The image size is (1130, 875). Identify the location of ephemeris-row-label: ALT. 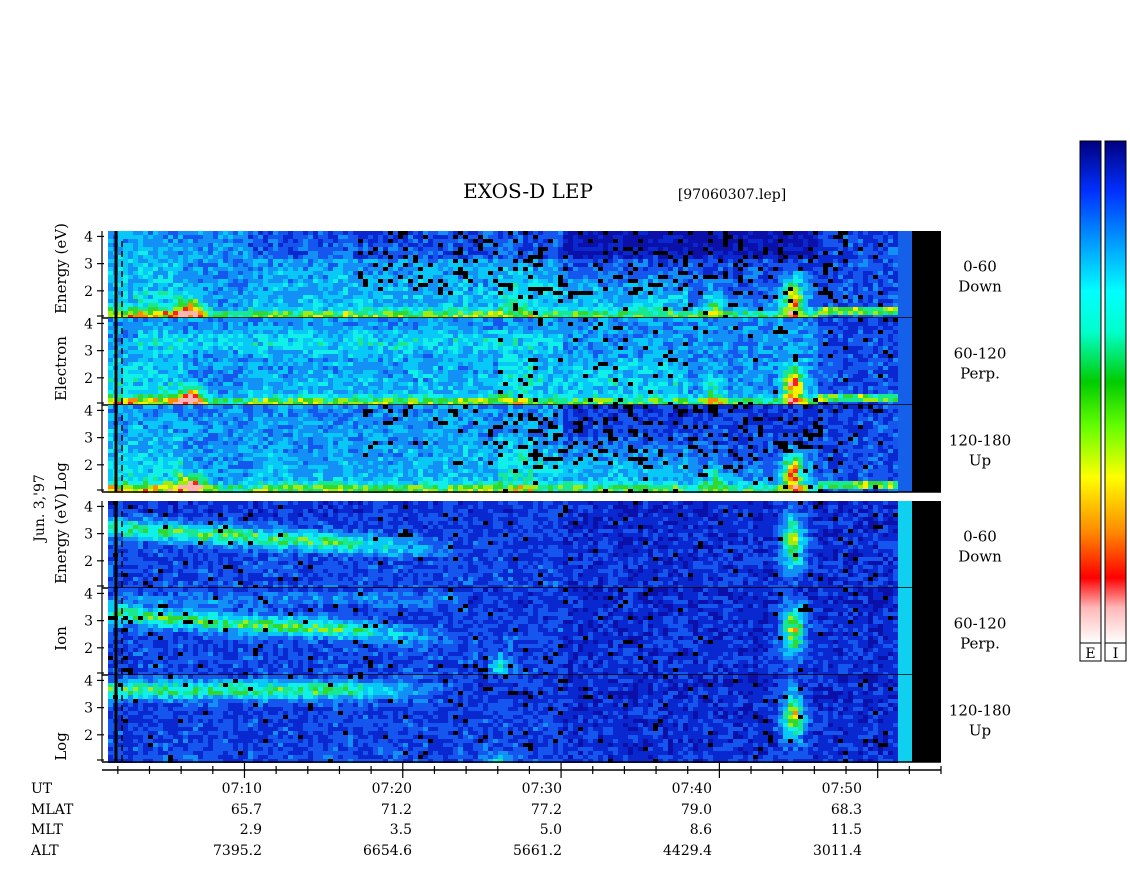
(44, 851).